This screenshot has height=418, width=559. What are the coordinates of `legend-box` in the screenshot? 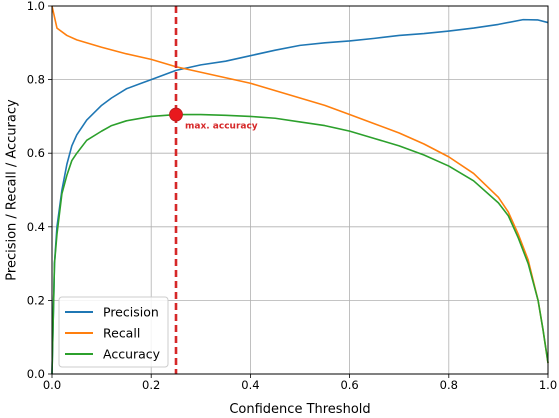 It's located at (113, 332).